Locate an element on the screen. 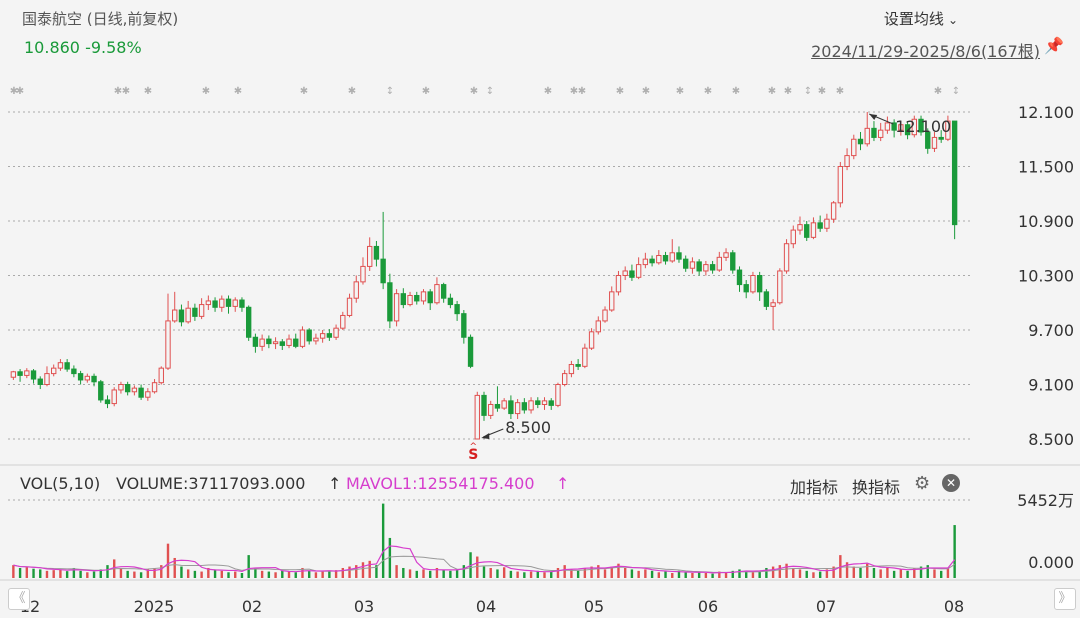  swap-indicator-button: 换指标 is located at coordinates (876, 487).